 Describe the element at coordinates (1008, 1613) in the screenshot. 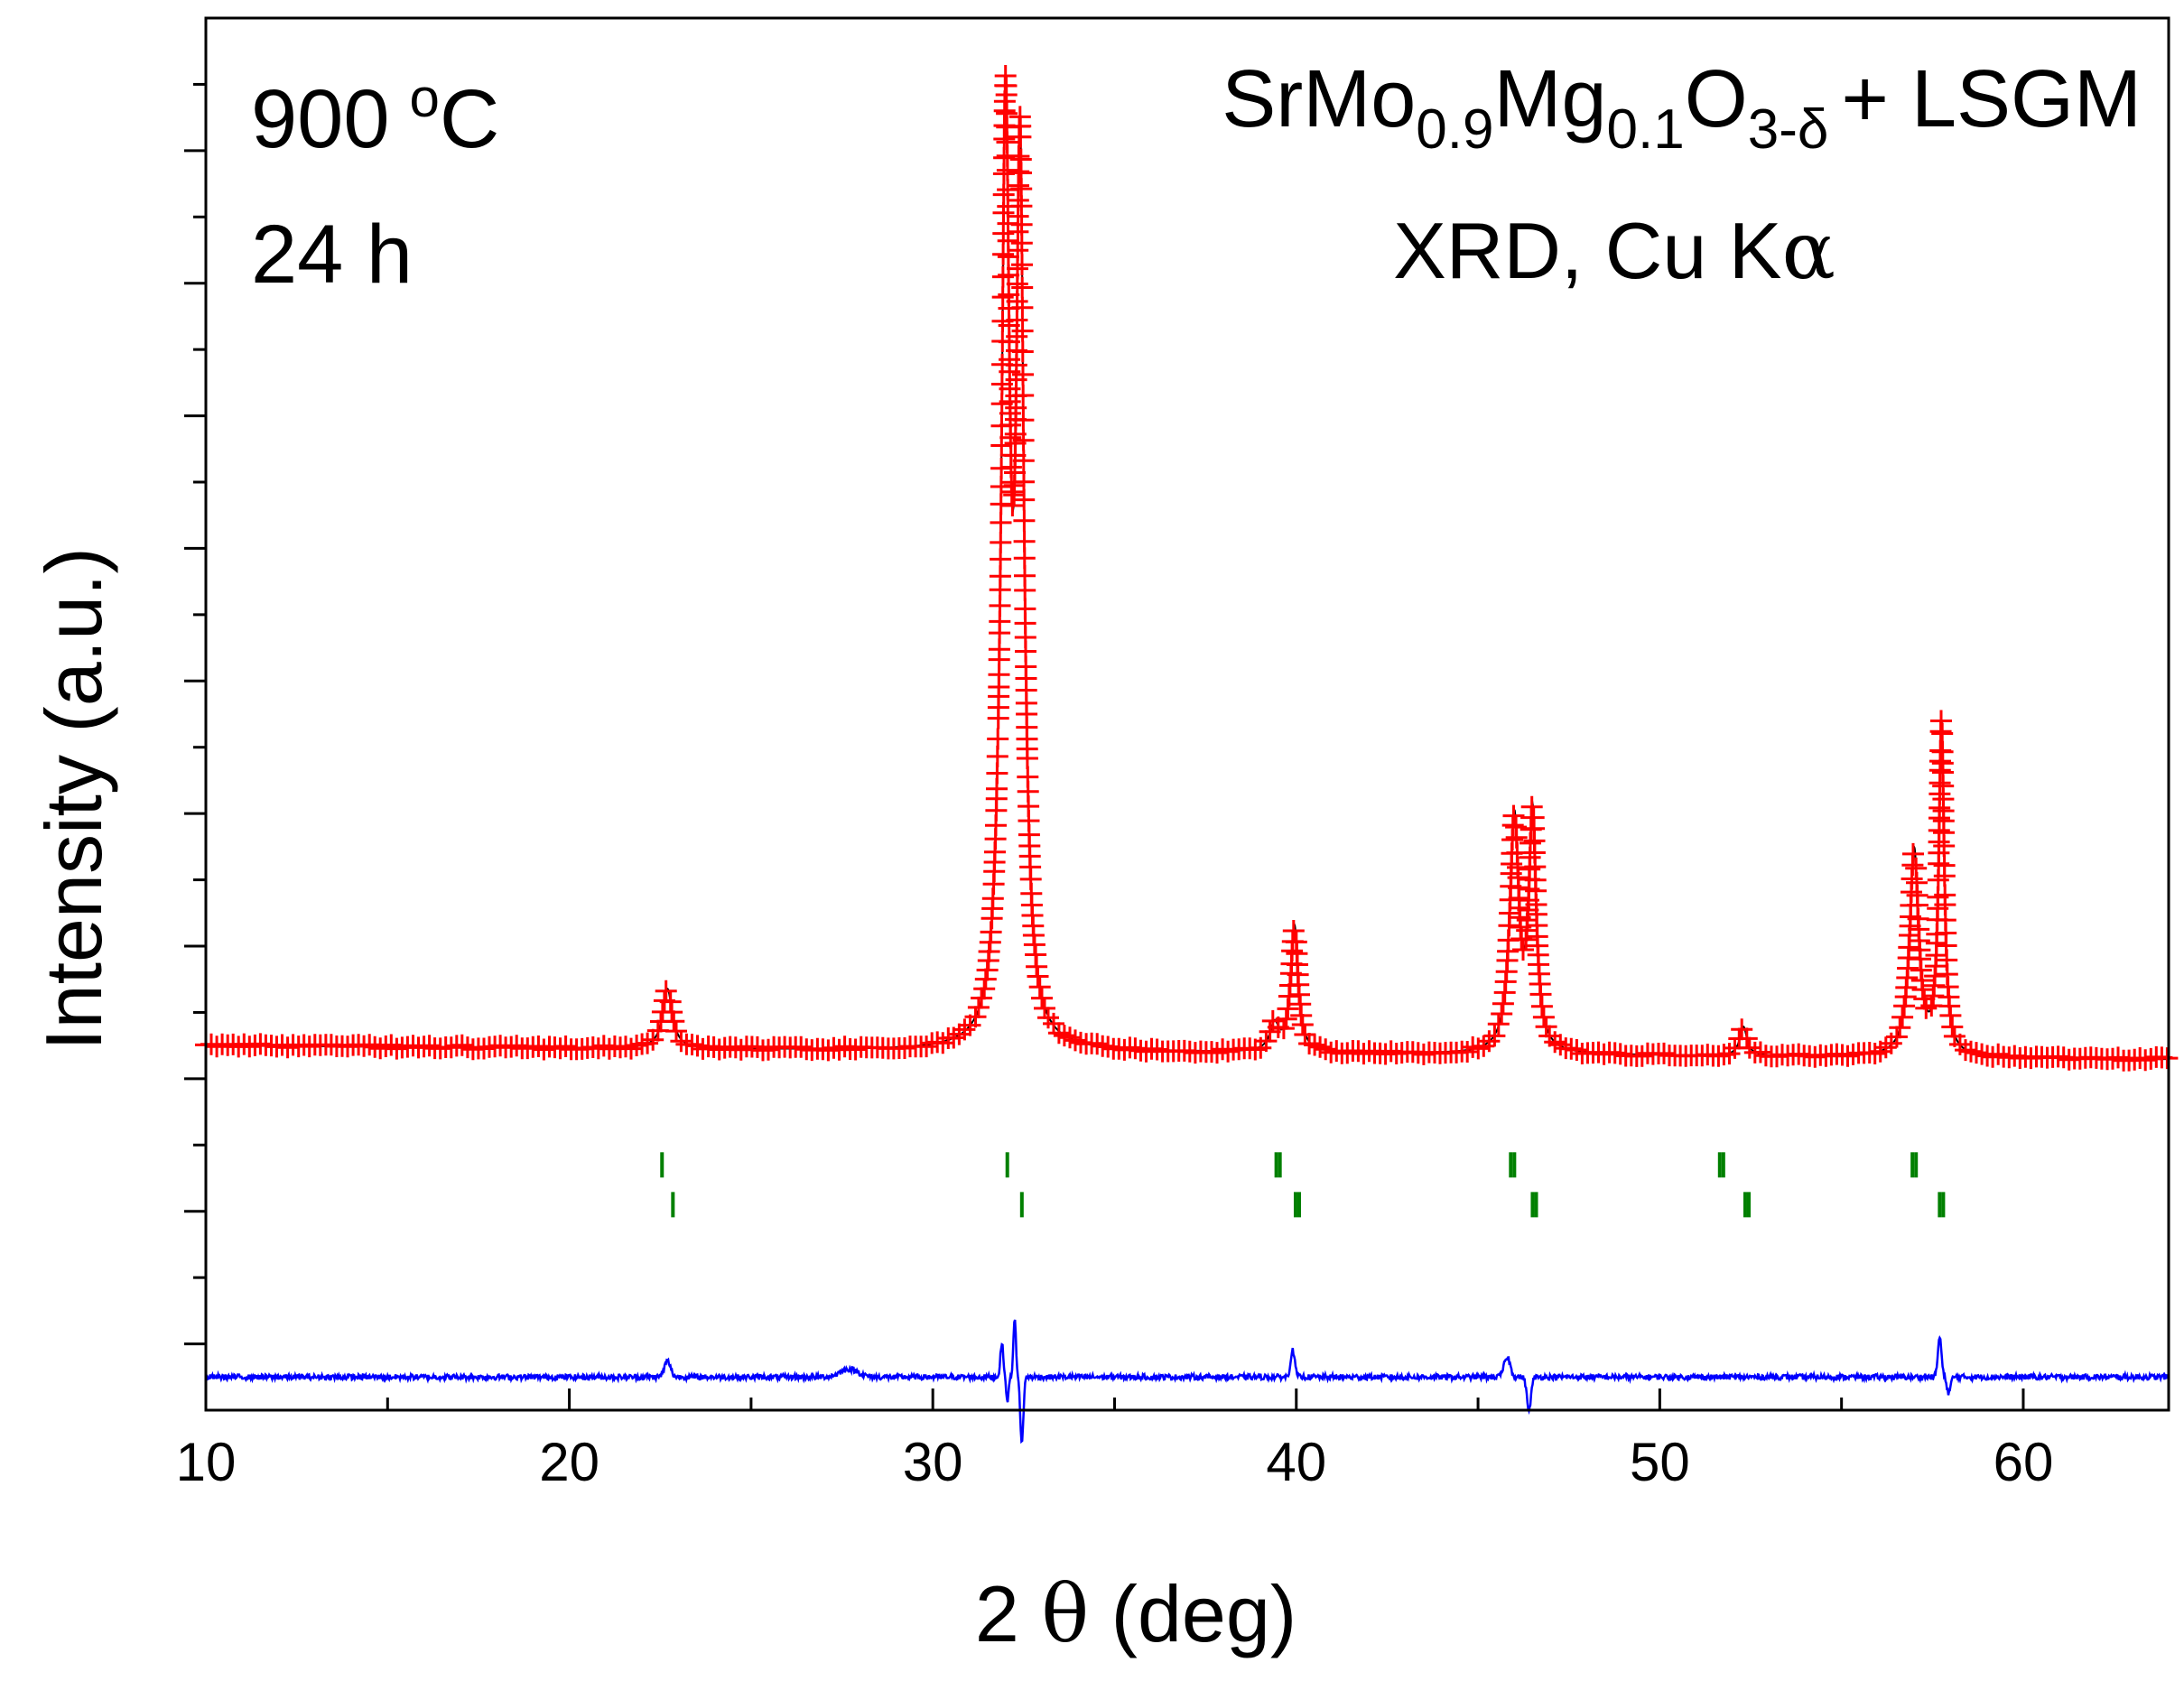

I see `x-axis-label-prefix: 2` at that location.